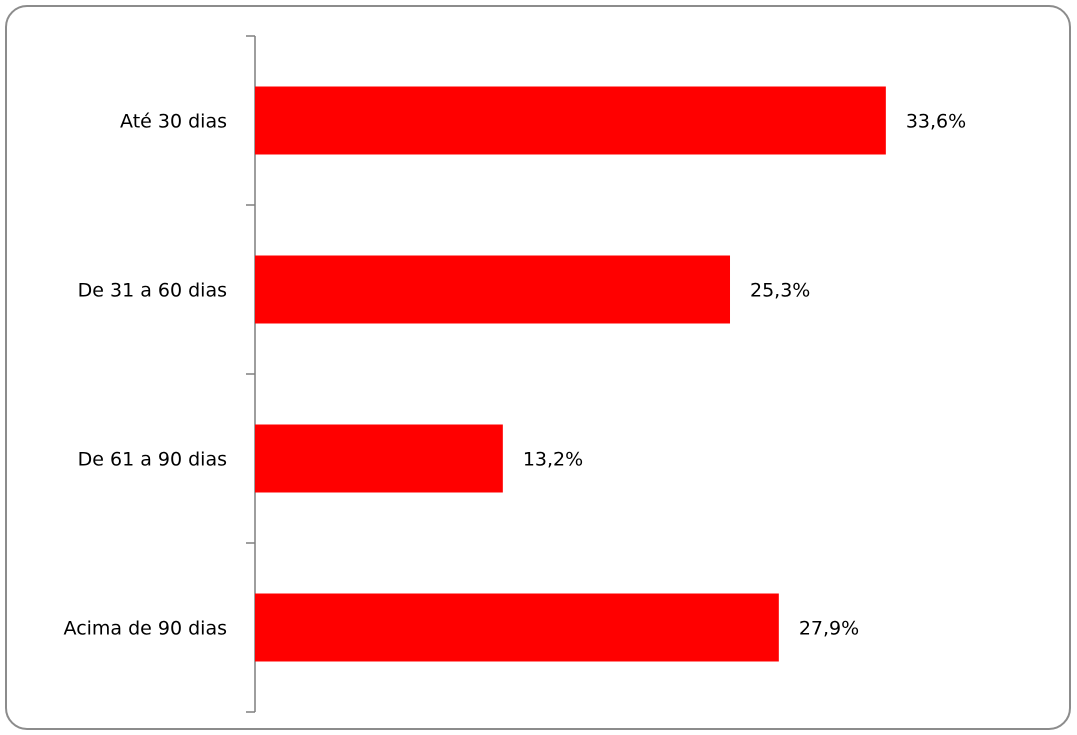  What do you see at coordinates (553, 460) in the screenshot?
I see `data-label: 13,2%` at bounding box center [553, 460].